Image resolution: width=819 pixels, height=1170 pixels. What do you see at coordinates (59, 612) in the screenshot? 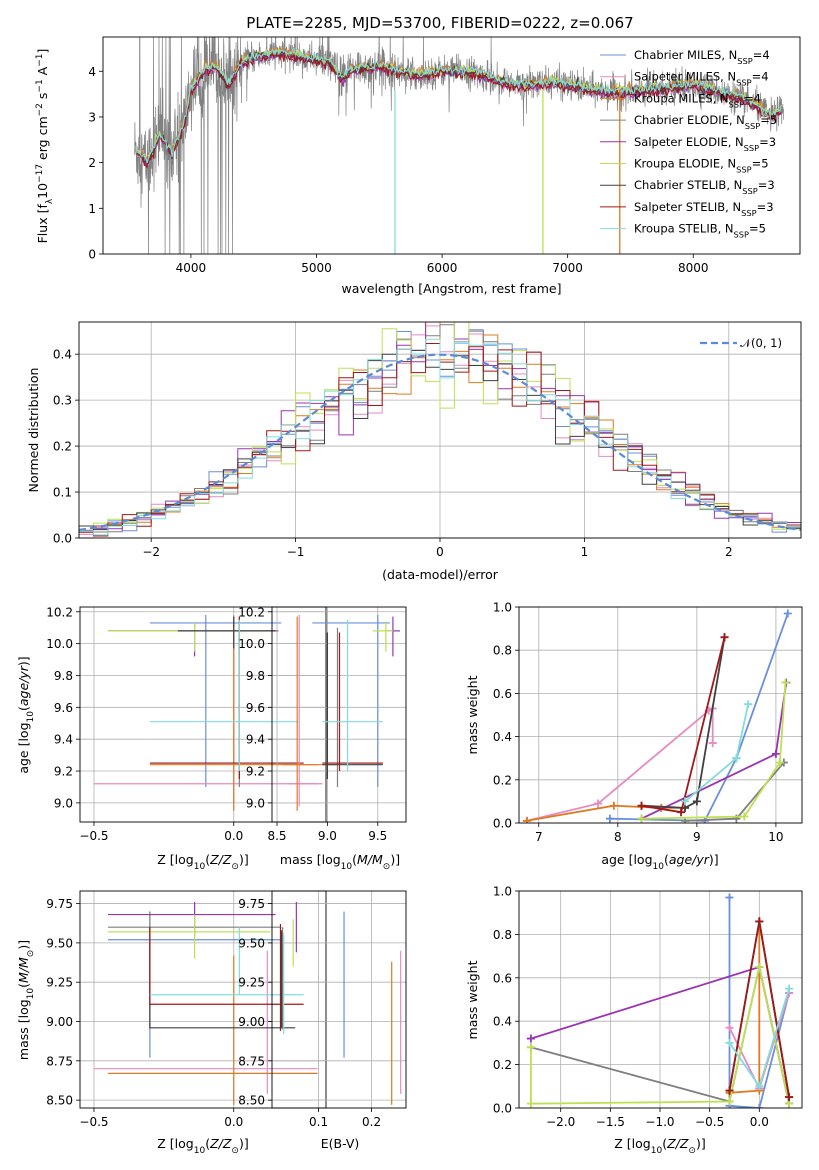
I see `y-tick-label: 10.2` at bounding box center [59, 612].